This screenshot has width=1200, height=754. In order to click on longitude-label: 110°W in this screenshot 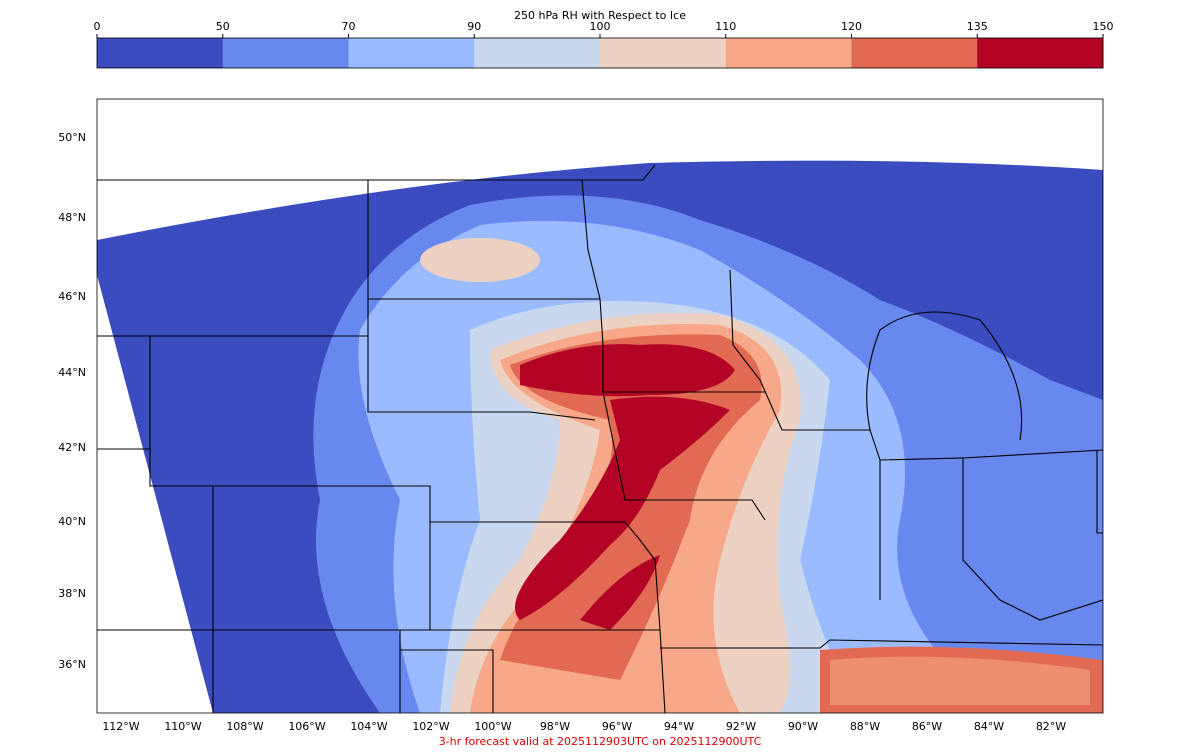, I will do `click(182, 726)`.